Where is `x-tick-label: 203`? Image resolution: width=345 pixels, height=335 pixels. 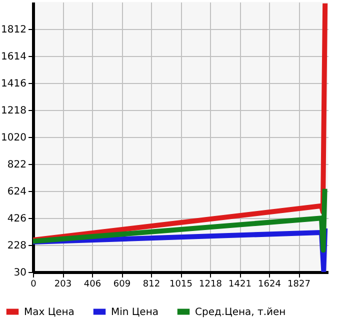
x-tick-label: 203 is located at coordinates (63, 285).